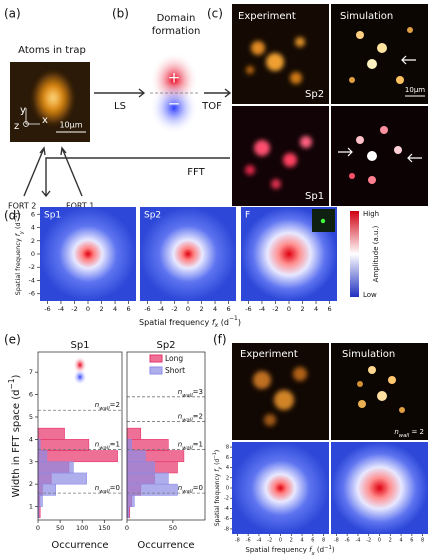 The height and width of the screenshot is (557, 436). Describe the element at coordinates (79, 545) in the screenshot. I see `x-axis-label: Occurrence` at that location.